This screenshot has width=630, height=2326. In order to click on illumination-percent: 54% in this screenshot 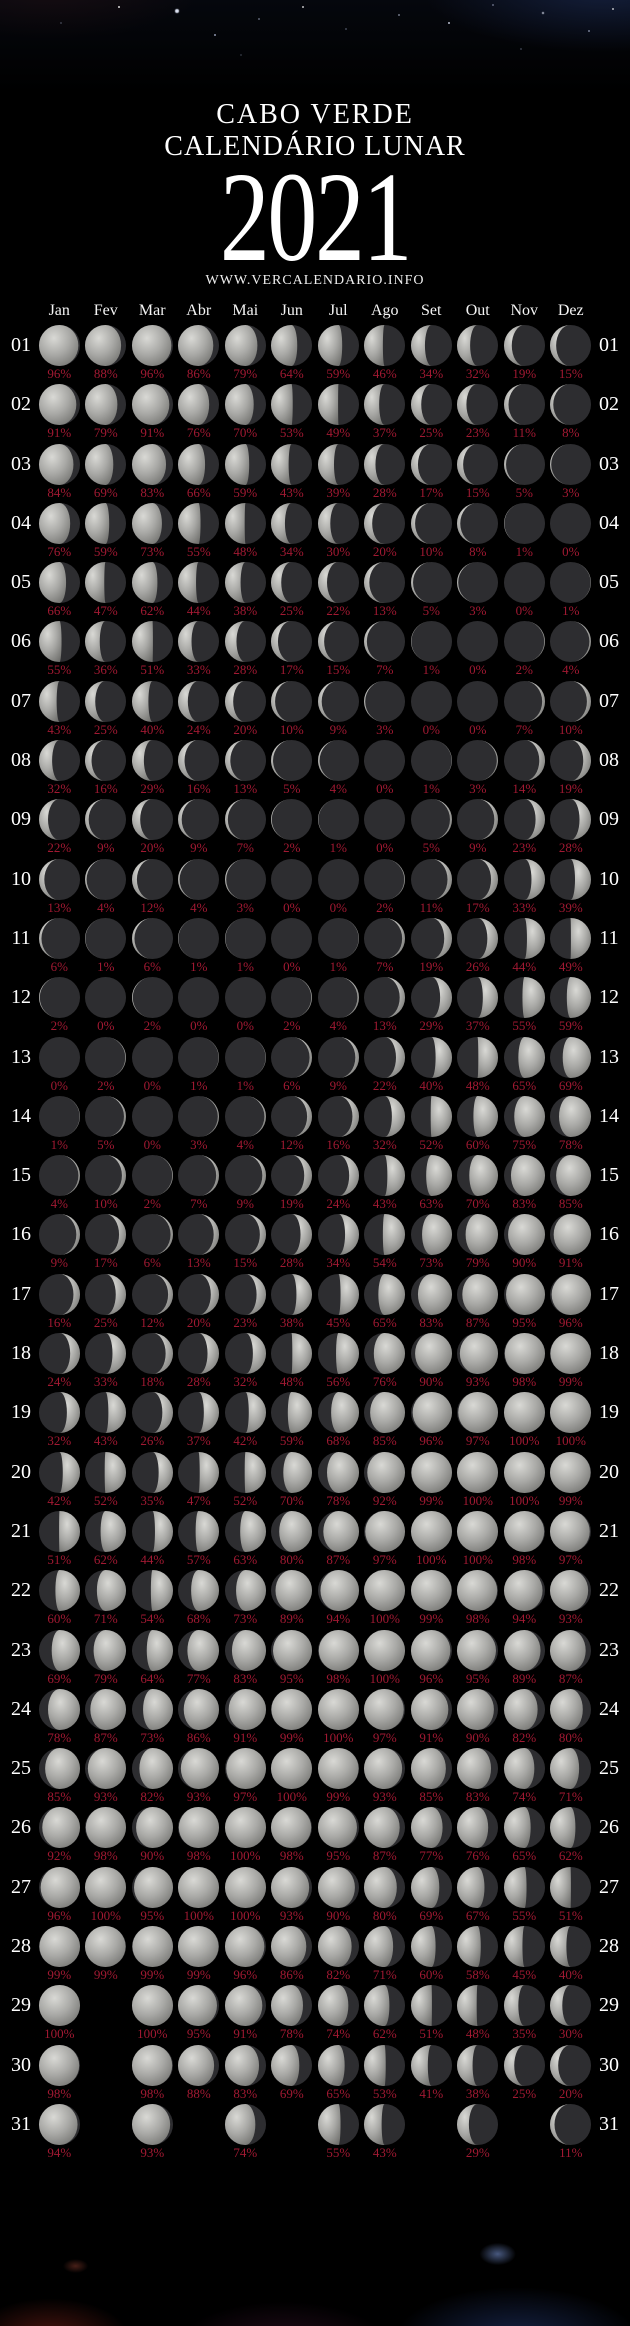, I will do `click(384, 1263)`.